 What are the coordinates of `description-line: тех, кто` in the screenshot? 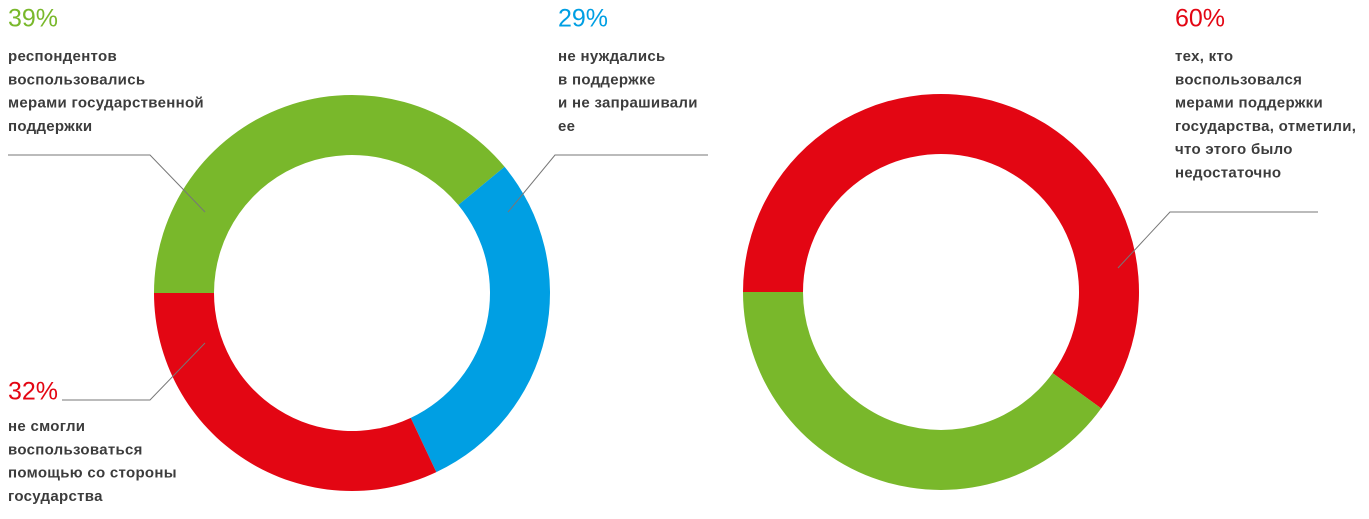 It's located at (1204, 56).